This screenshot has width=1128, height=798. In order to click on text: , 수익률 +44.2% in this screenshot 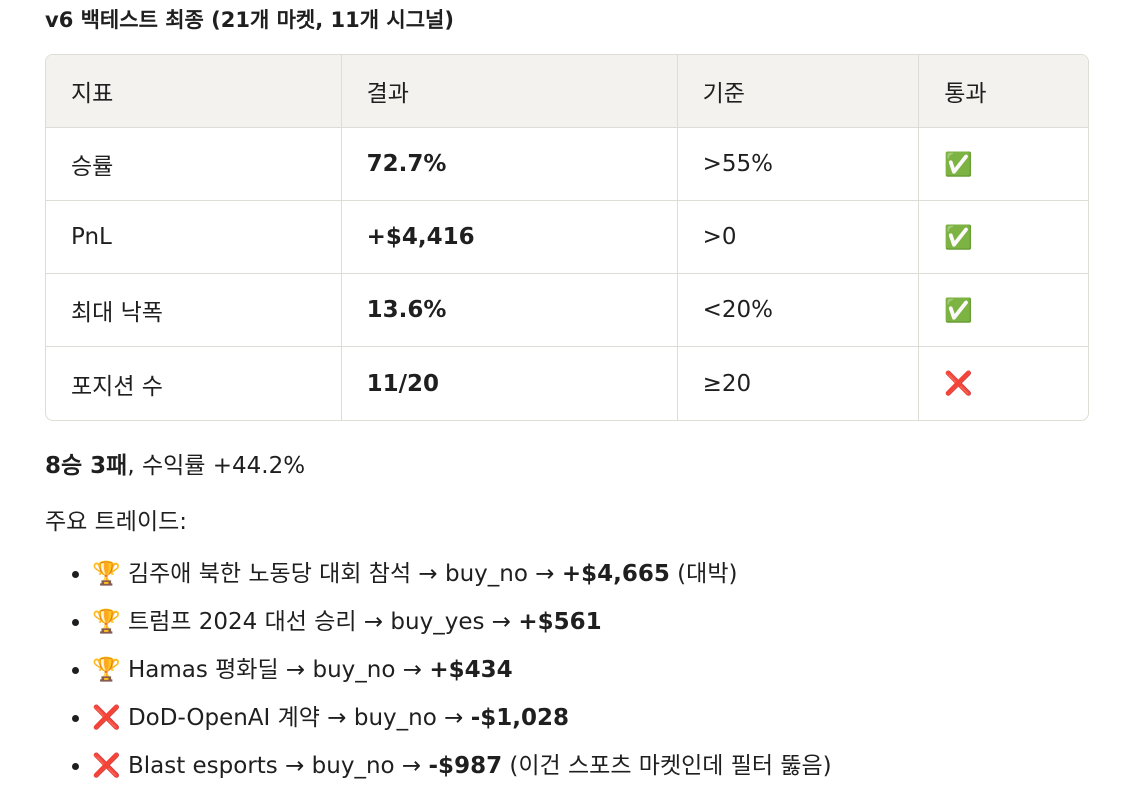, I will do `click(216, 466)`.